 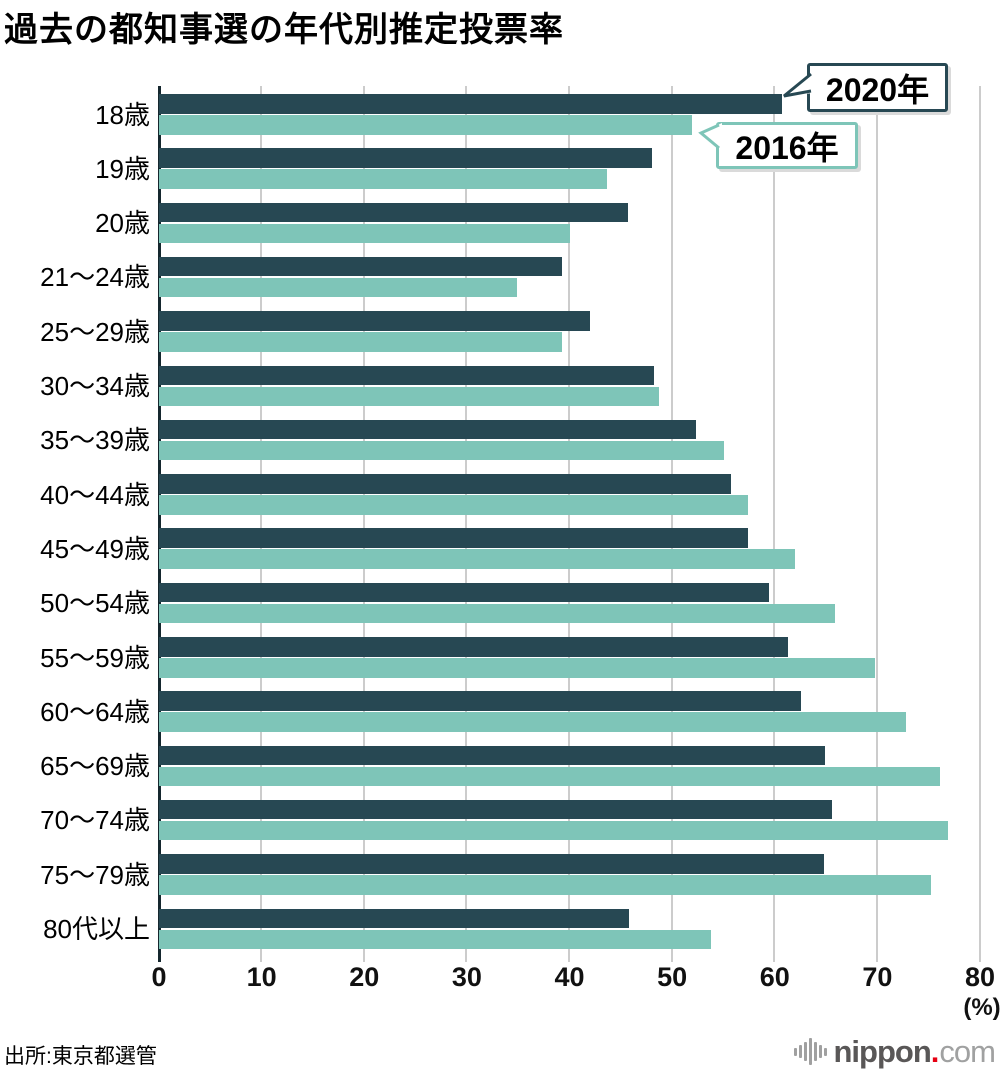 I want to click on category-label: 75〜79歳, so click(x=95, y=874).